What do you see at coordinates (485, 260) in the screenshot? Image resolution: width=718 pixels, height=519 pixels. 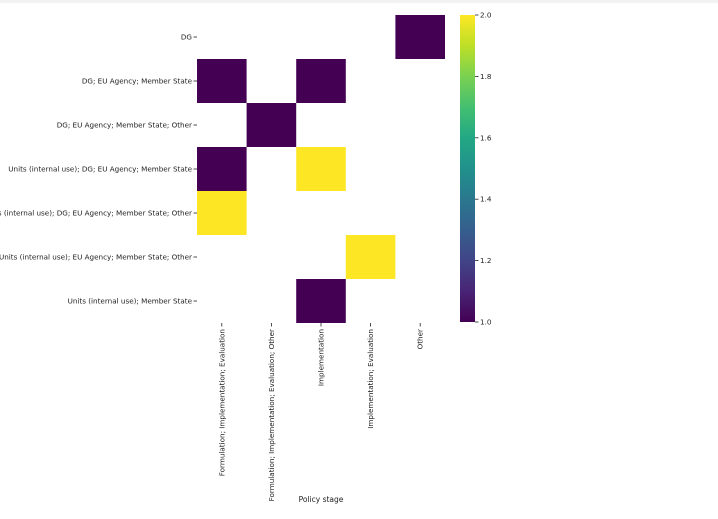 I see `colorbar-tick-label: 1.2` at bounding box center [485, 260].